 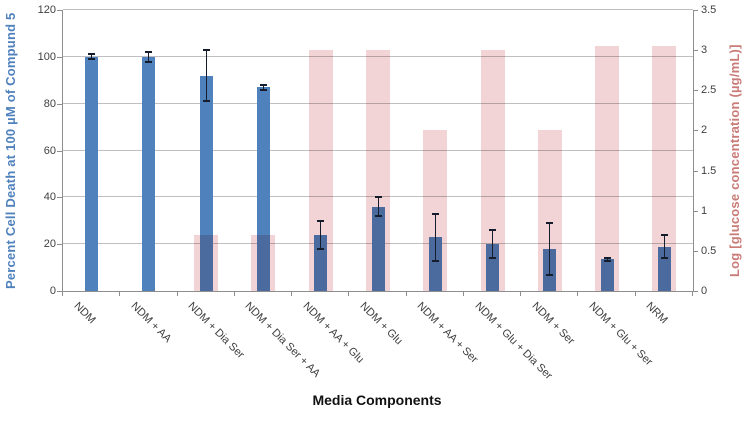 I want to click on category-label: NDM, so click(x=84, y=313).